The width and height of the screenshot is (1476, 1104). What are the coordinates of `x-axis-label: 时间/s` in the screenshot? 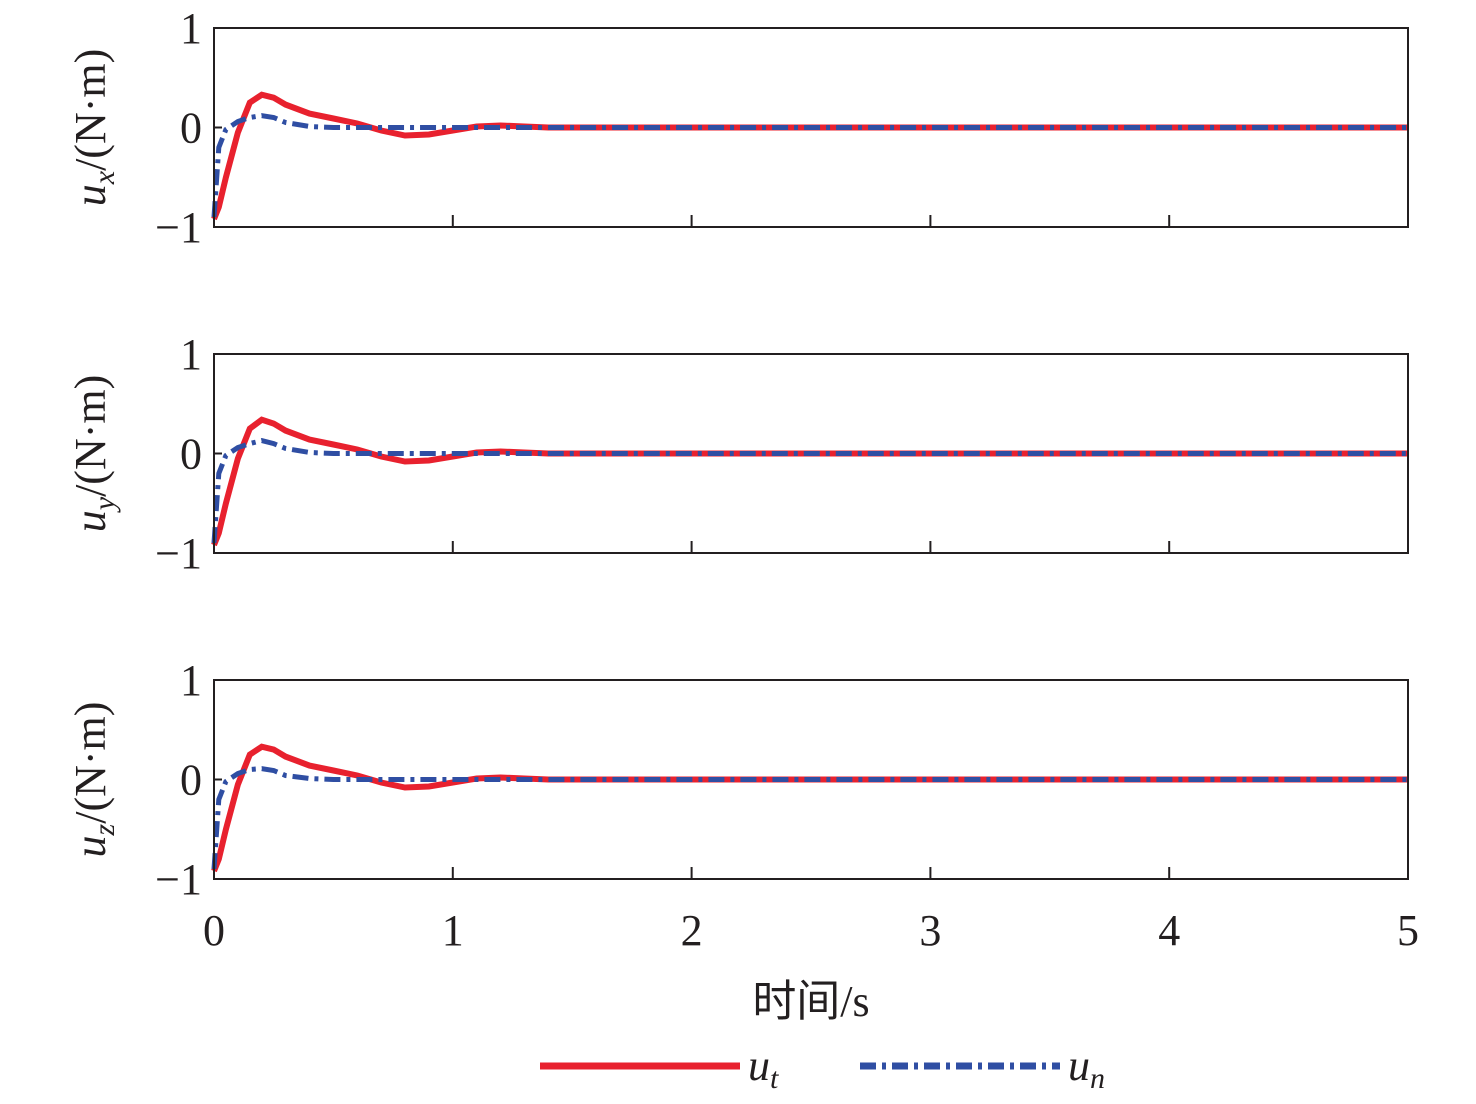 It's located at (810, 1001).